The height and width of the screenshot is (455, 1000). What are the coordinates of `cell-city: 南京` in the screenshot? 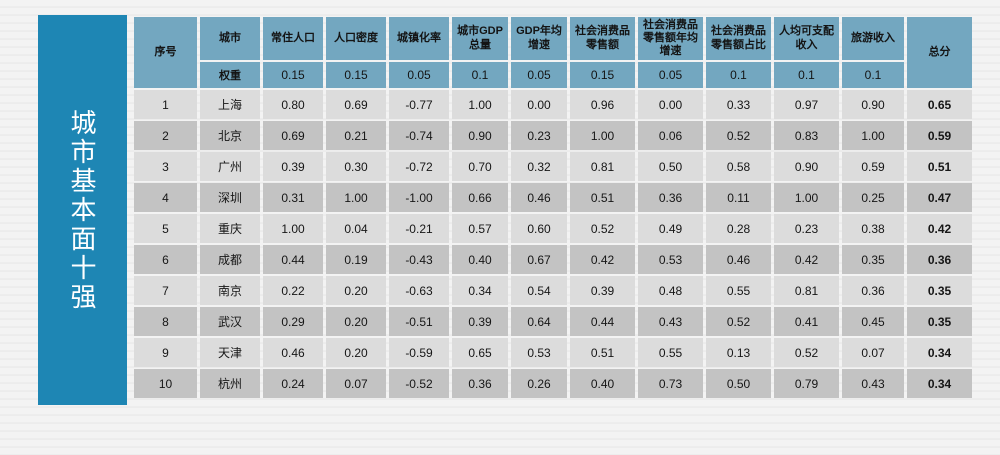 It's located at (230, 290).